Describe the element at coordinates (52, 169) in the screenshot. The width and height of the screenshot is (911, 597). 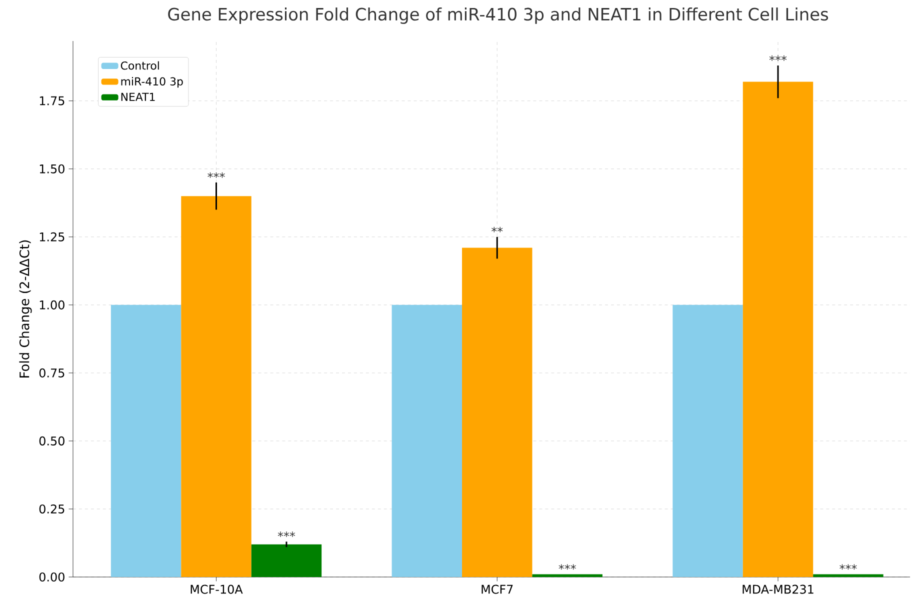
I see `y-tick-label: 1.50` at that location.